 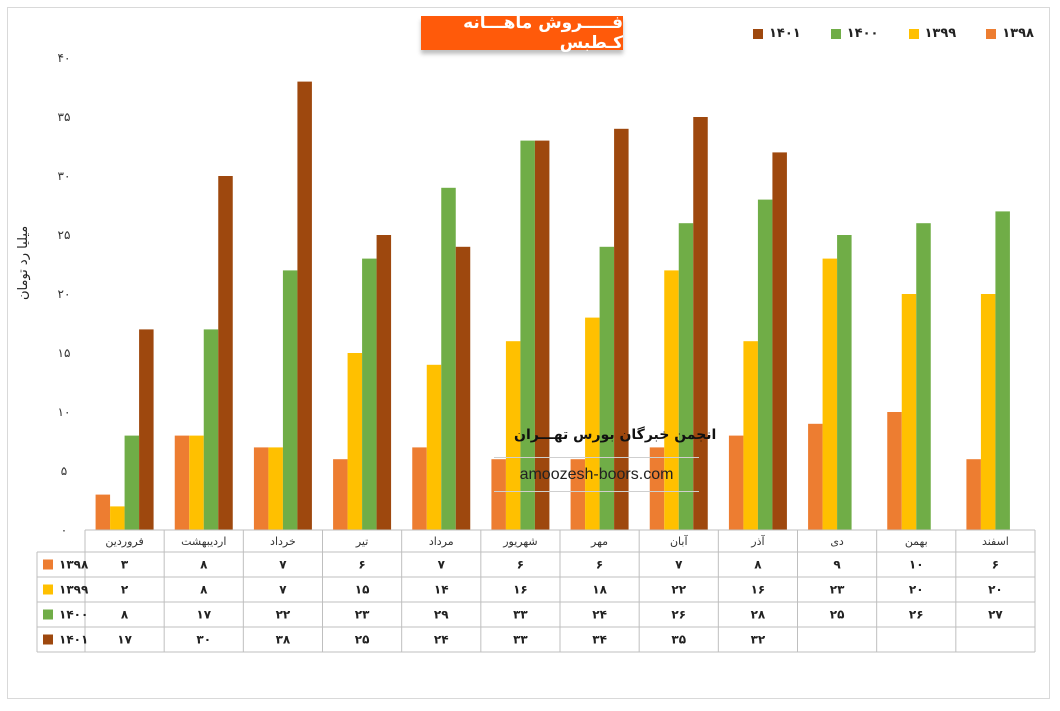 What do you see at coordinates (74, 565) in the screenshot?
I see `table-row-label: ۱۳۹۸` at bounding box center [74, 565].